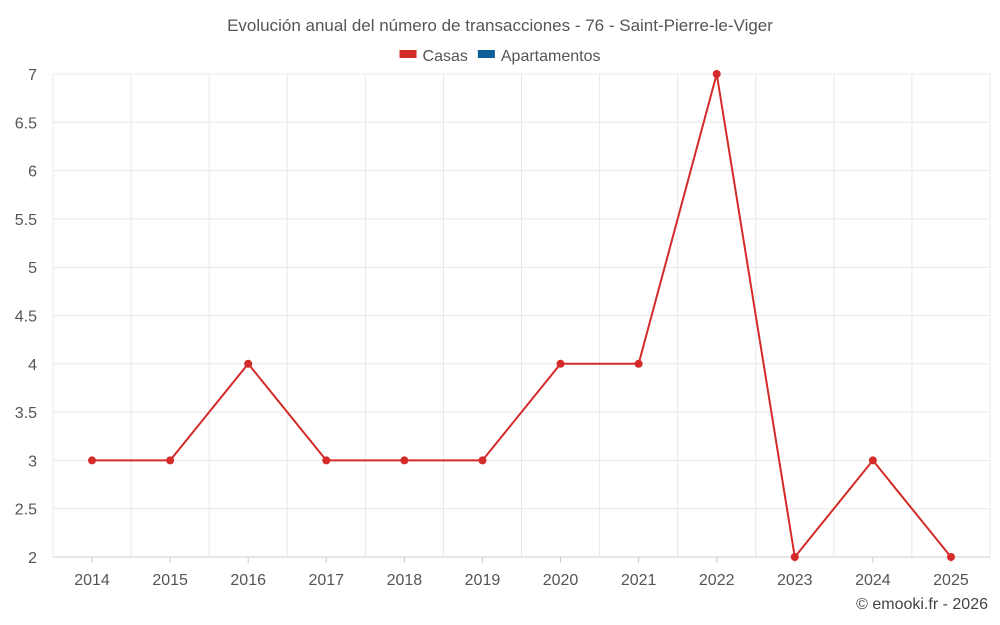 This screenshot has height=625, width=1000. I want to click on y-tick-label: 2.5, so click(26, 510).